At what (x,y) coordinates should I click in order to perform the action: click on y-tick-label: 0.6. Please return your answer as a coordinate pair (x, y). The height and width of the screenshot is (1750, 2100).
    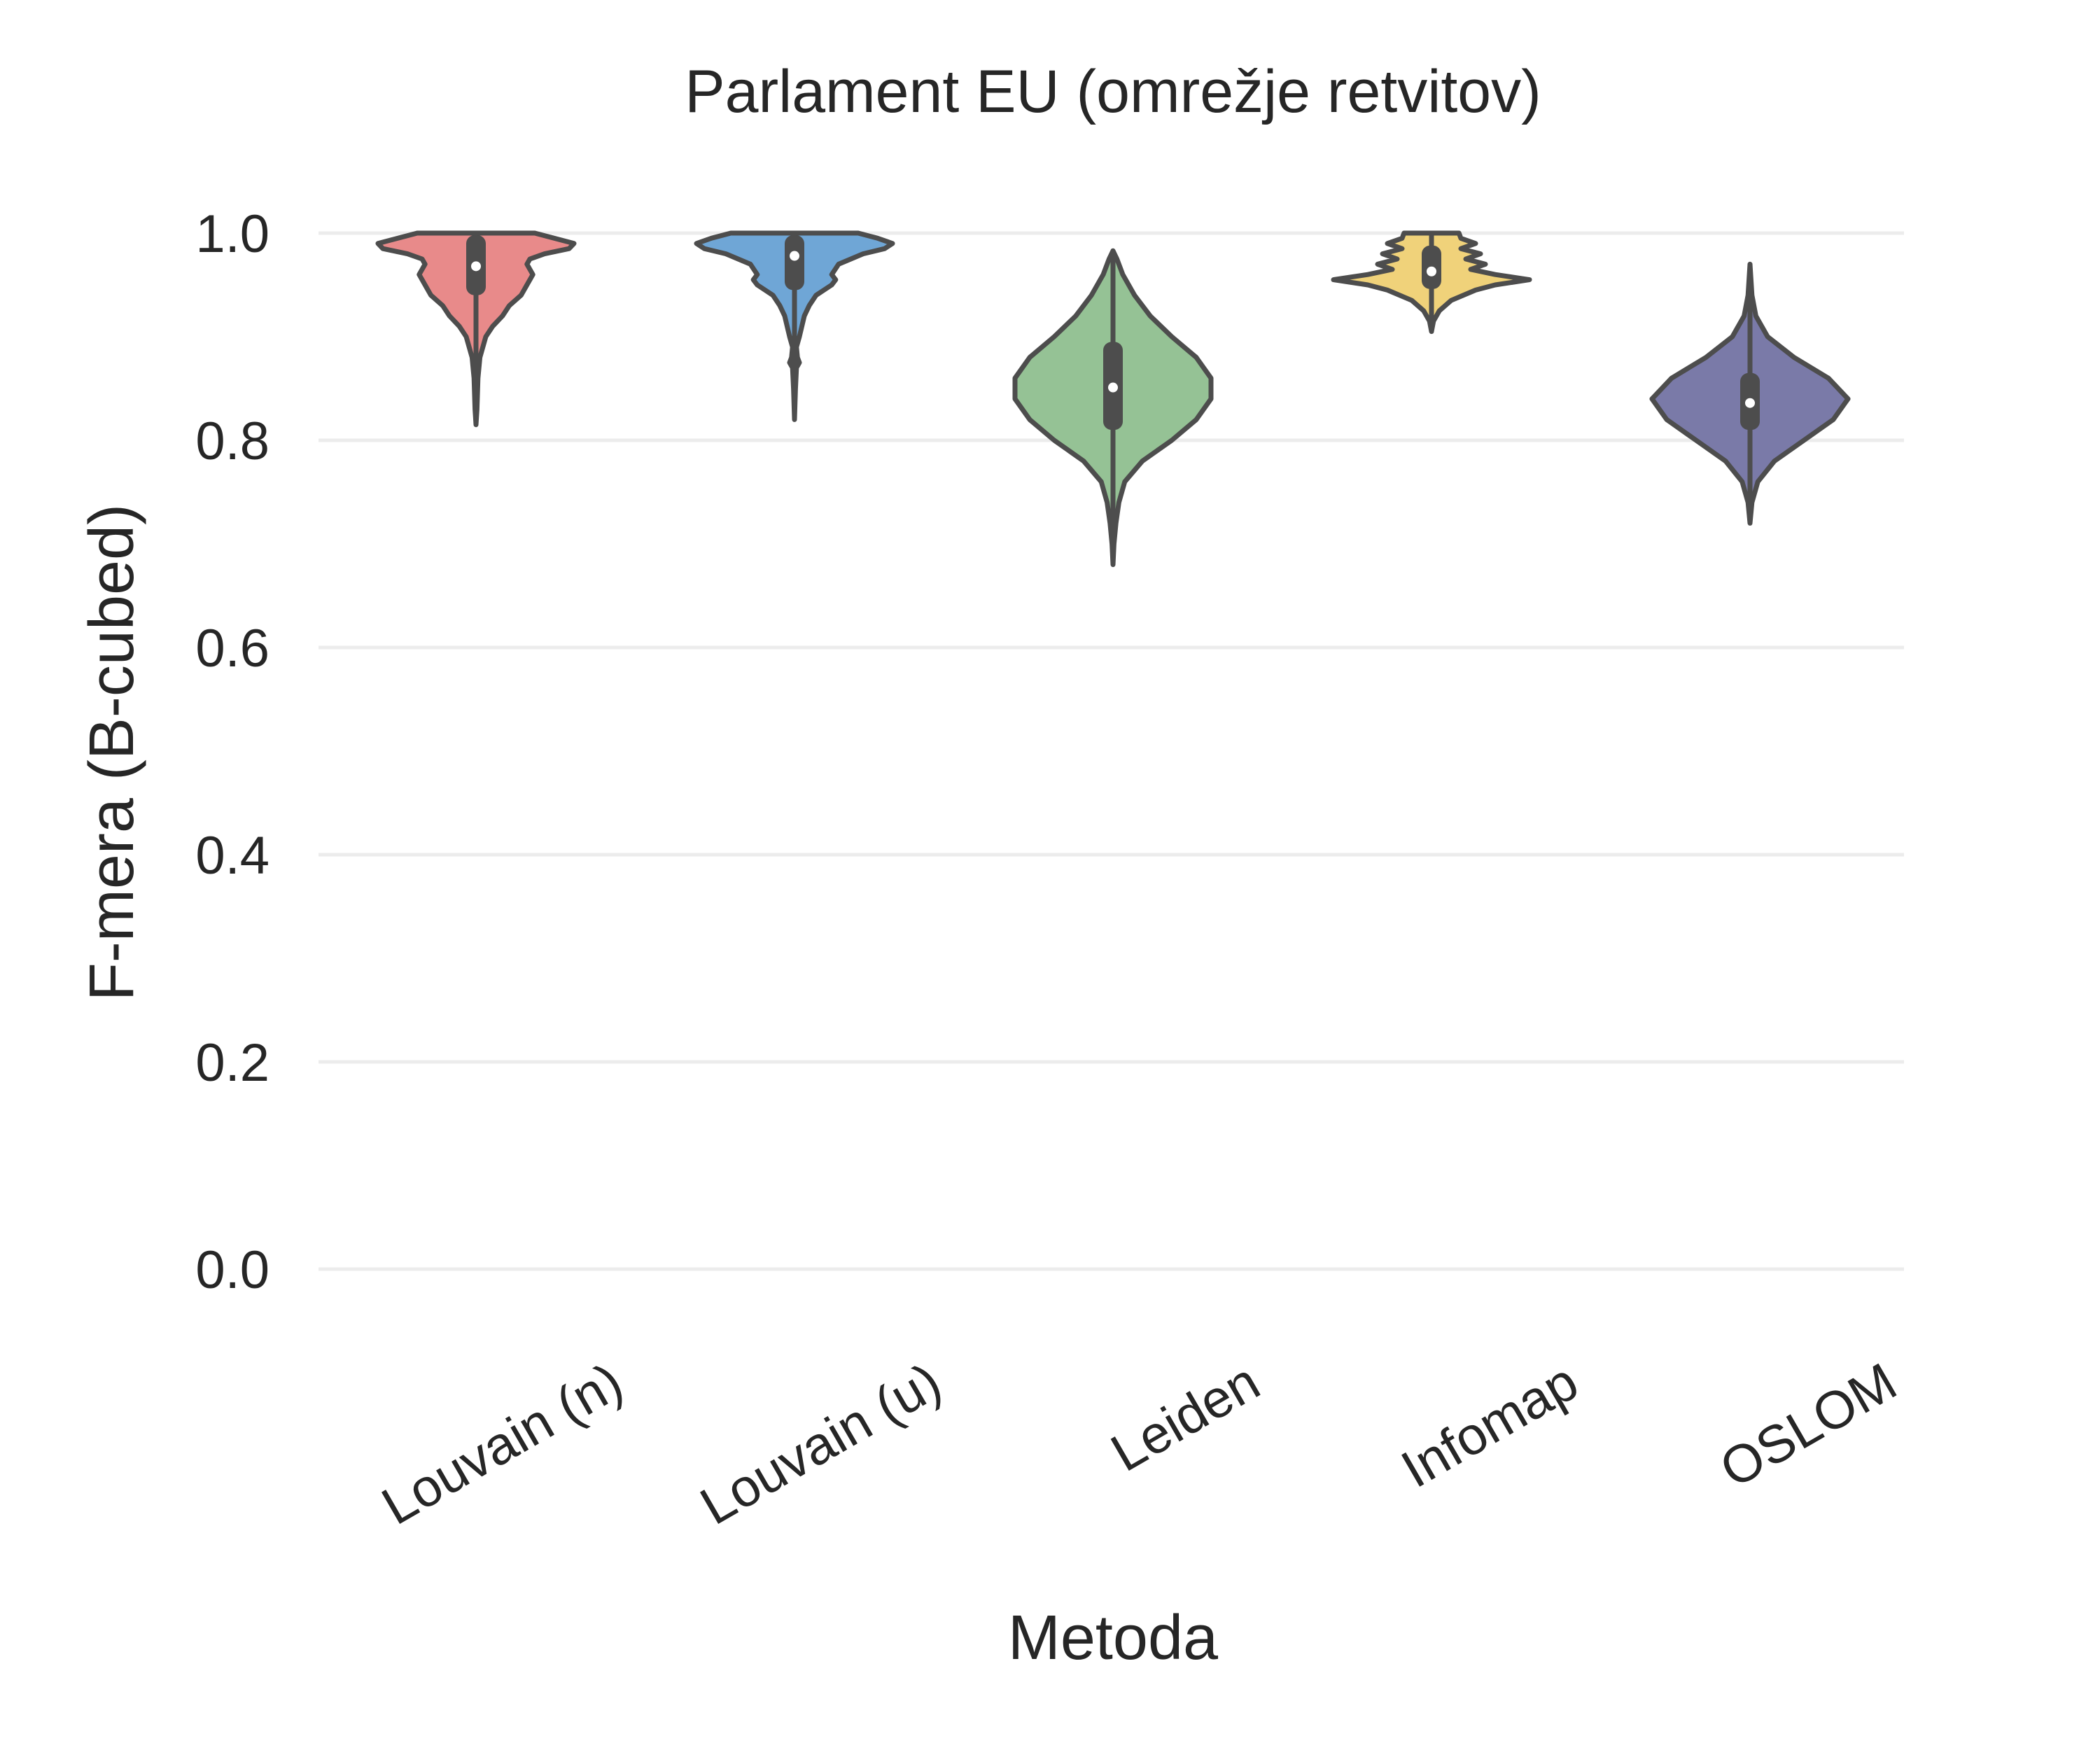
    Looking at the image, I should click on (232, 648).